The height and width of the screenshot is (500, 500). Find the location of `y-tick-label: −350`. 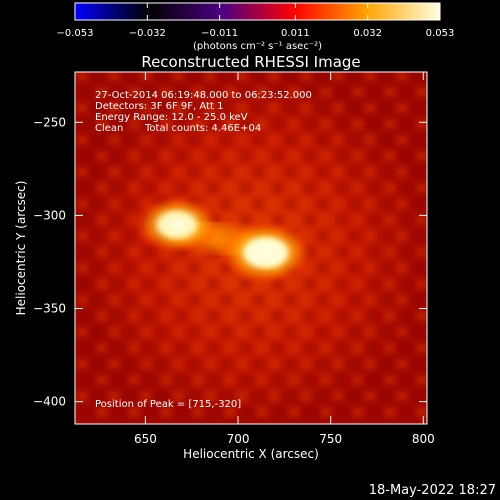

y-tick-label: −350 is located at coordinates (49, 309).